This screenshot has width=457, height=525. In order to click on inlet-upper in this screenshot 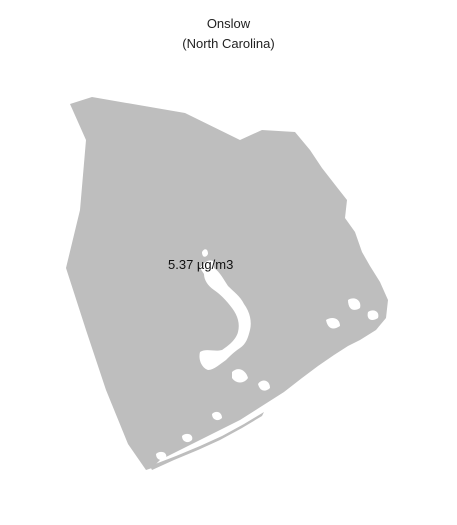, I will do `click(205, 253)`.